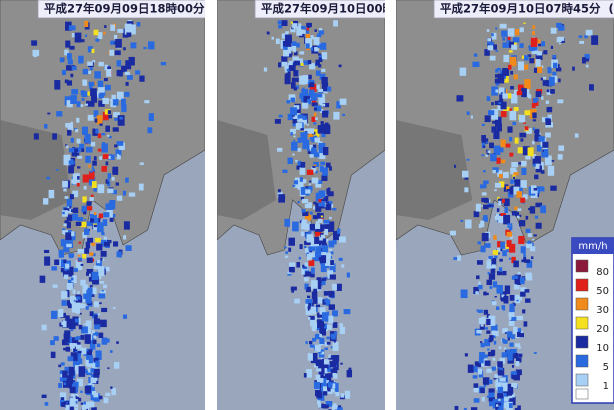 The width and height of the screenshot is (614, 410). Describe the element at coordinates (602, 291) in the screenshot. I see `legend-label: 50` at that location.